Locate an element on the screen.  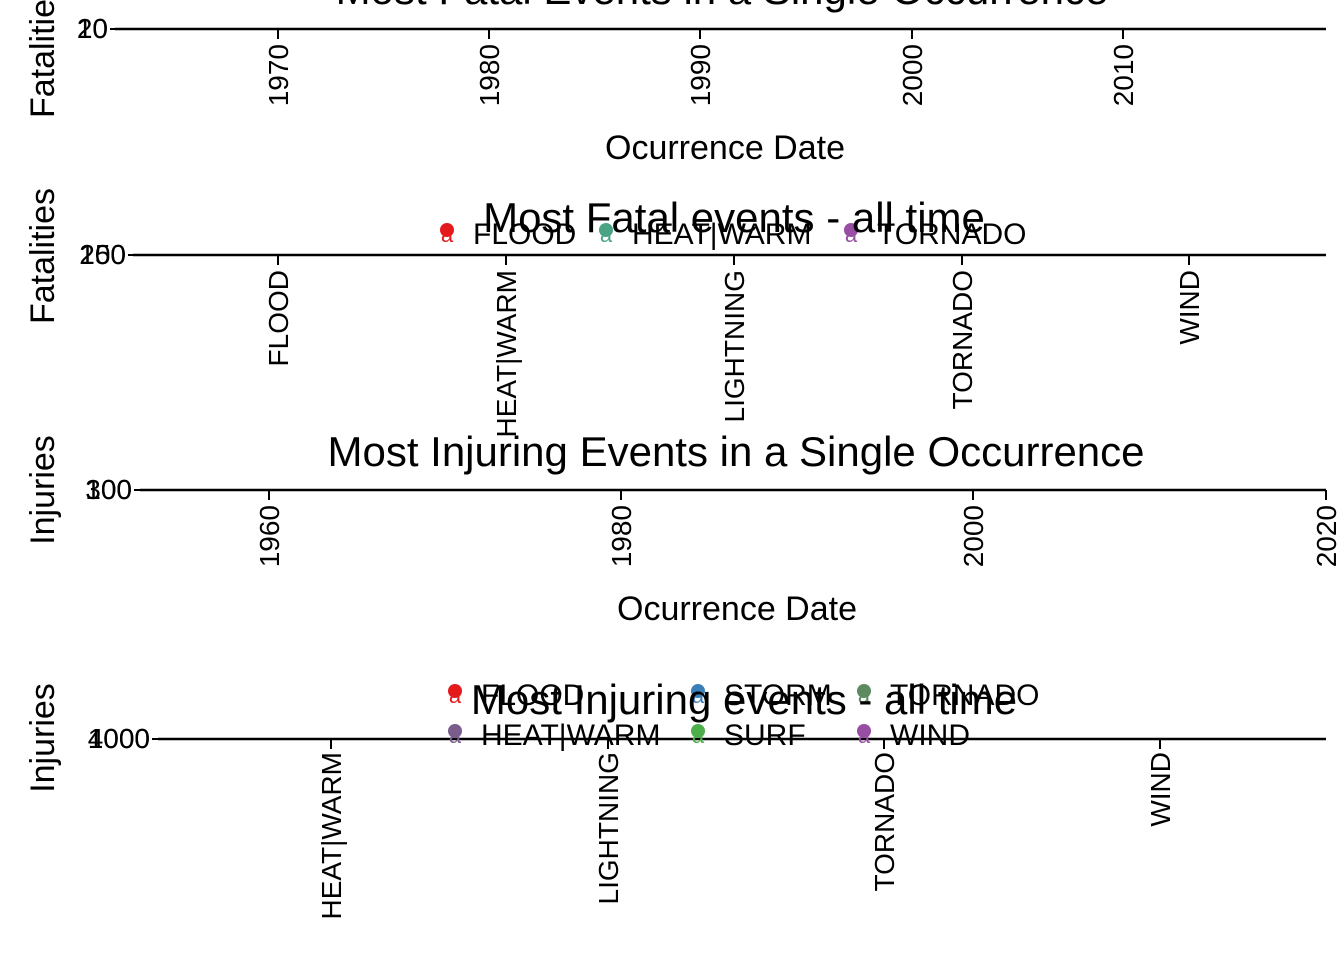
y-tick-label: 250 is located at coordinates (102, 254).